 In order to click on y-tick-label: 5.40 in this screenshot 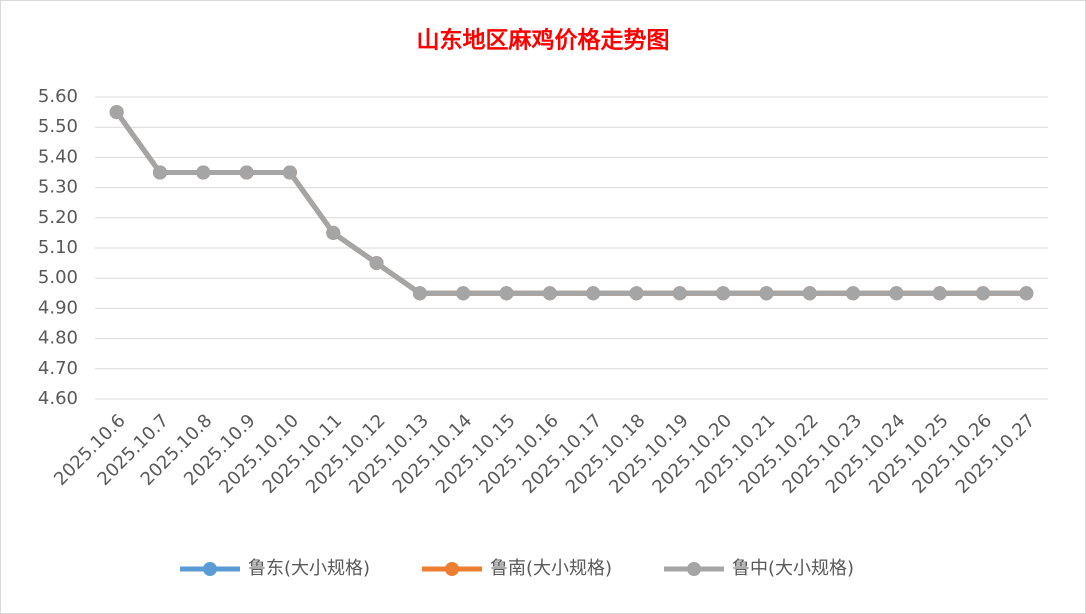, I will do `click(58, 156)`.